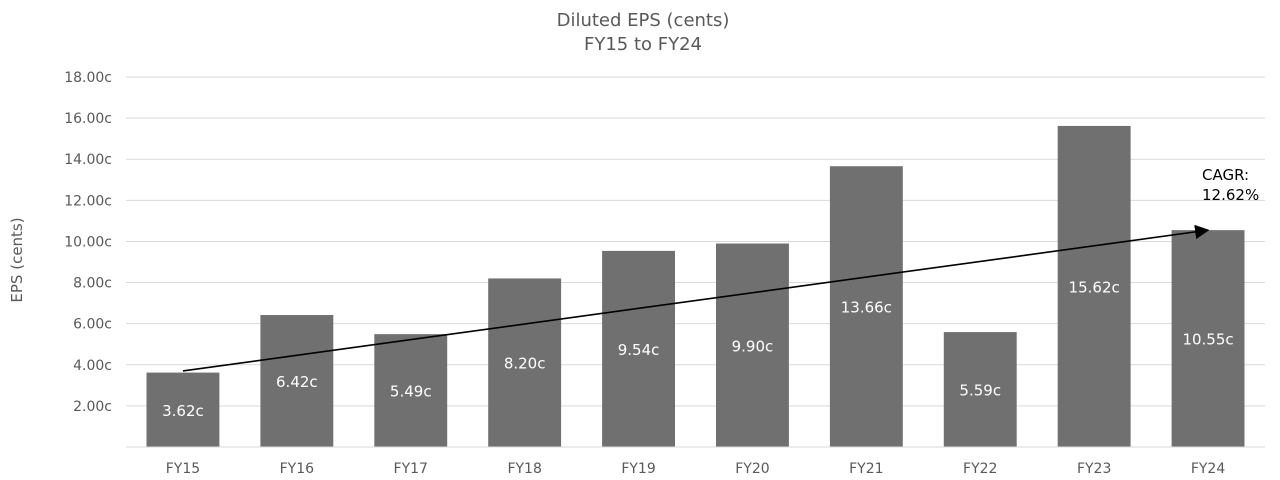 This screenshot has width=1280, height=480. I want to click on data-label: 9.90c, so click(753, 346).